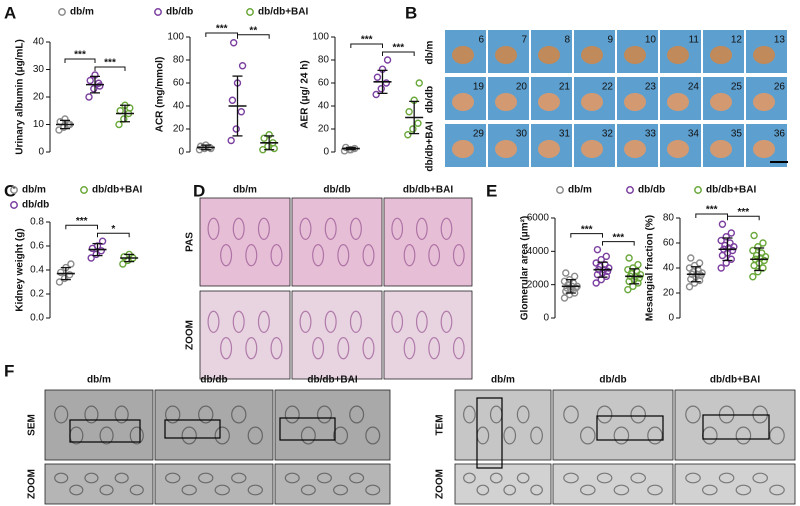  Describe the element at coordinates (538, 251) in the screenshot. I see `y-tick-label: 4000` at that location.